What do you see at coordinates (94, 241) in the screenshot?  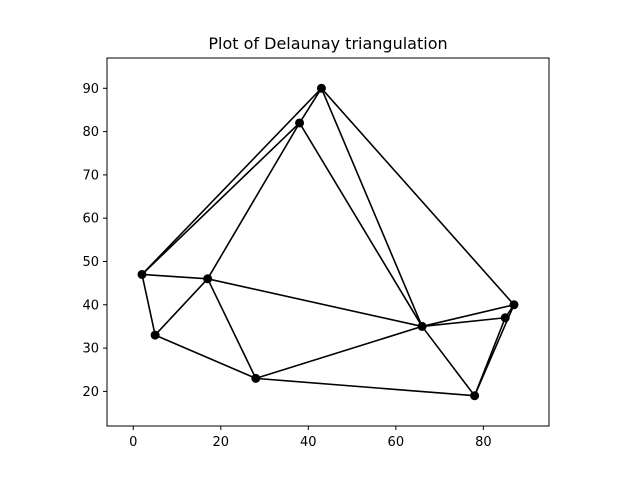 I see `y-axis-ticks: 20 30 40 50 60 70 80 90` at bounding box center [94, 241].